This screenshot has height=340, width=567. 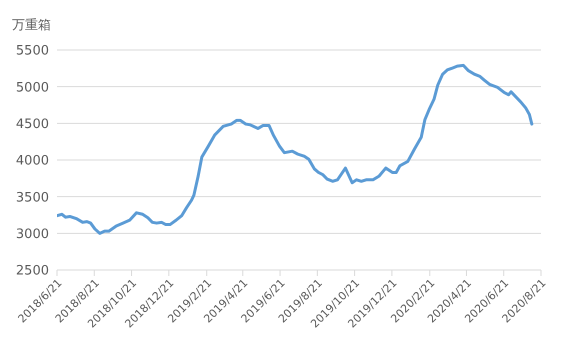 What do you see at coordinates (32, 234) in the screenshot?
I see `y-tick-label: 3000` at bounding box center [32, 234].